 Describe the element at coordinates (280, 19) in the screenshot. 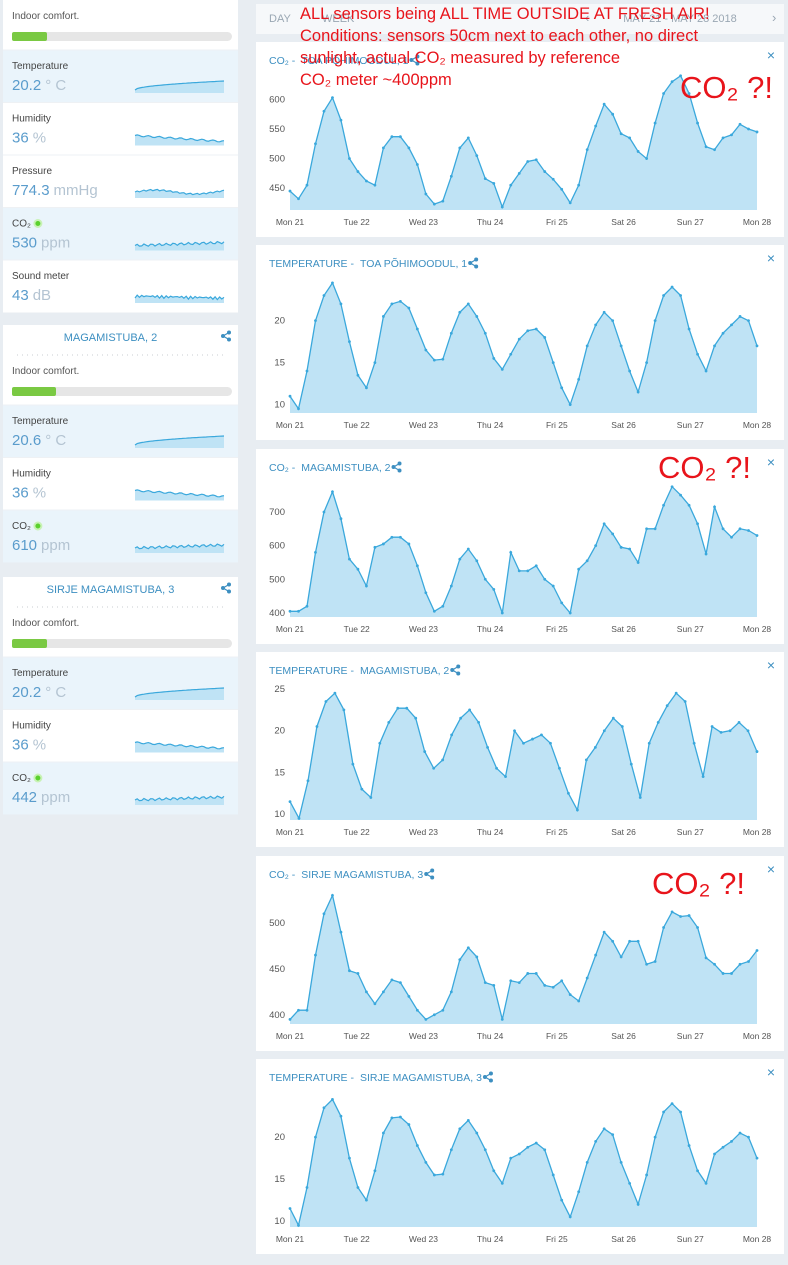

I see `tab-day: DAY` at that location.